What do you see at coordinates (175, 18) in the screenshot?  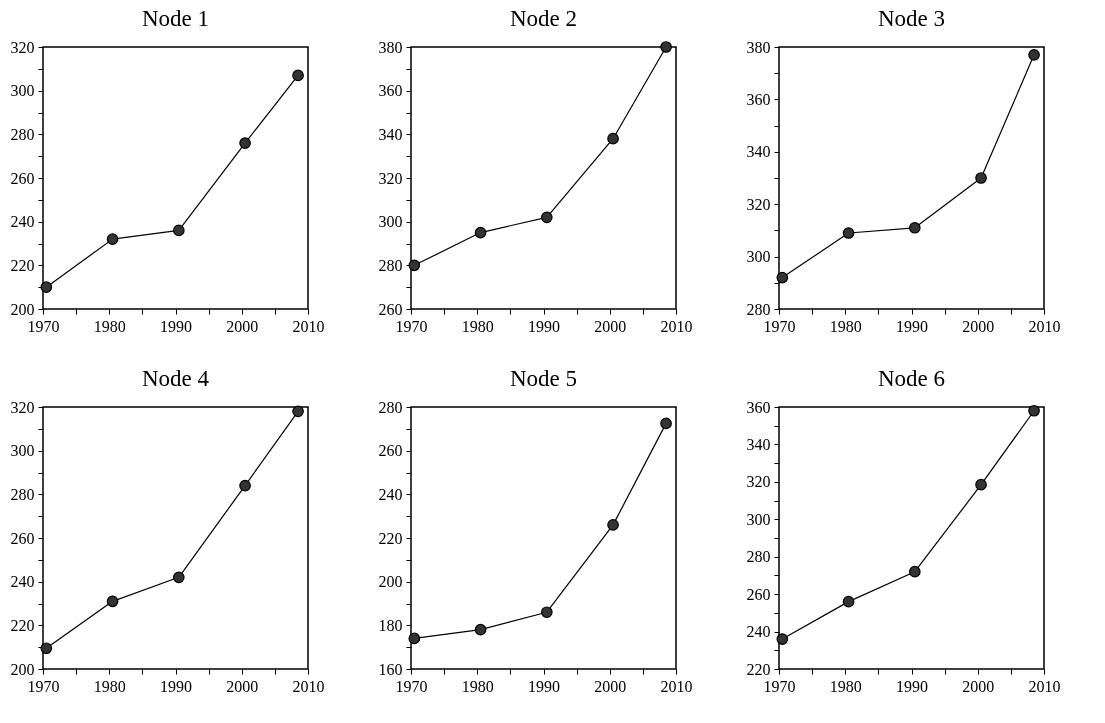 I see `chart-title: Node 1` at bounding box center [175, 18].